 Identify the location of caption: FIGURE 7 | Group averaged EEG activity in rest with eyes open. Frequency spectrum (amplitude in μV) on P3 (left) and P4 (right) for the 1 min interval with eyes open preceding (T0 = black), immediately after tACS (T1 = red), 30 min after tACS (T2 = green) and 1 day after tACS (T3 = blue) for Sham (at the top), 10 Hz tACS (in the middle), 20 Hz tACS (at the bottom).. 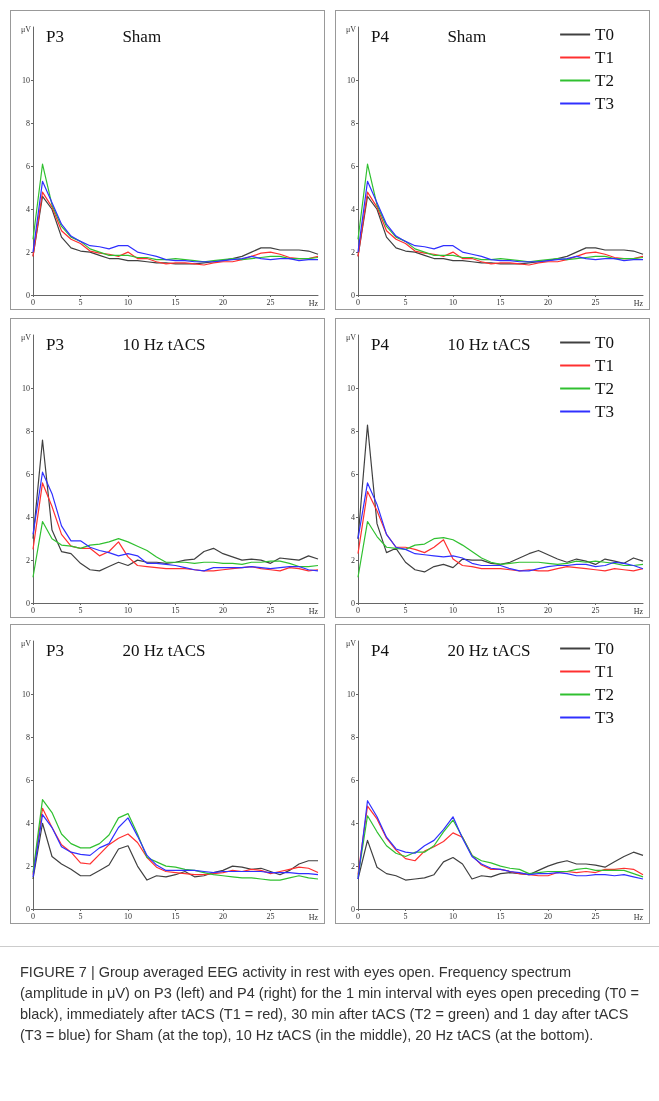
(330, 1004).